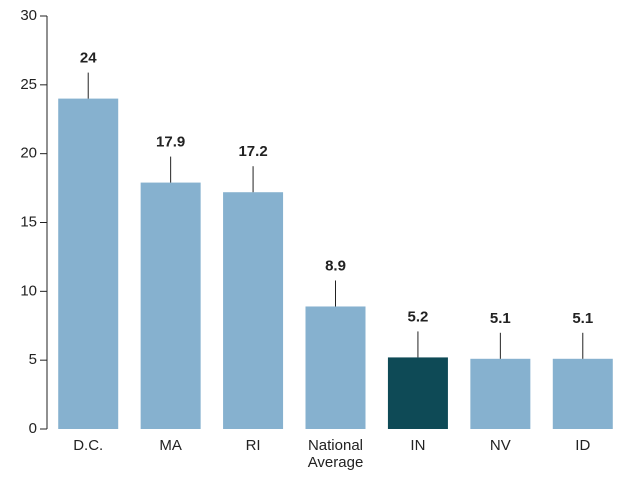 This screenshot has height=478, width=628. What do you see at coordinates (500, 445) in the screenshot?
I see `x-tick-label: NV` at bounding box center [500, 445].